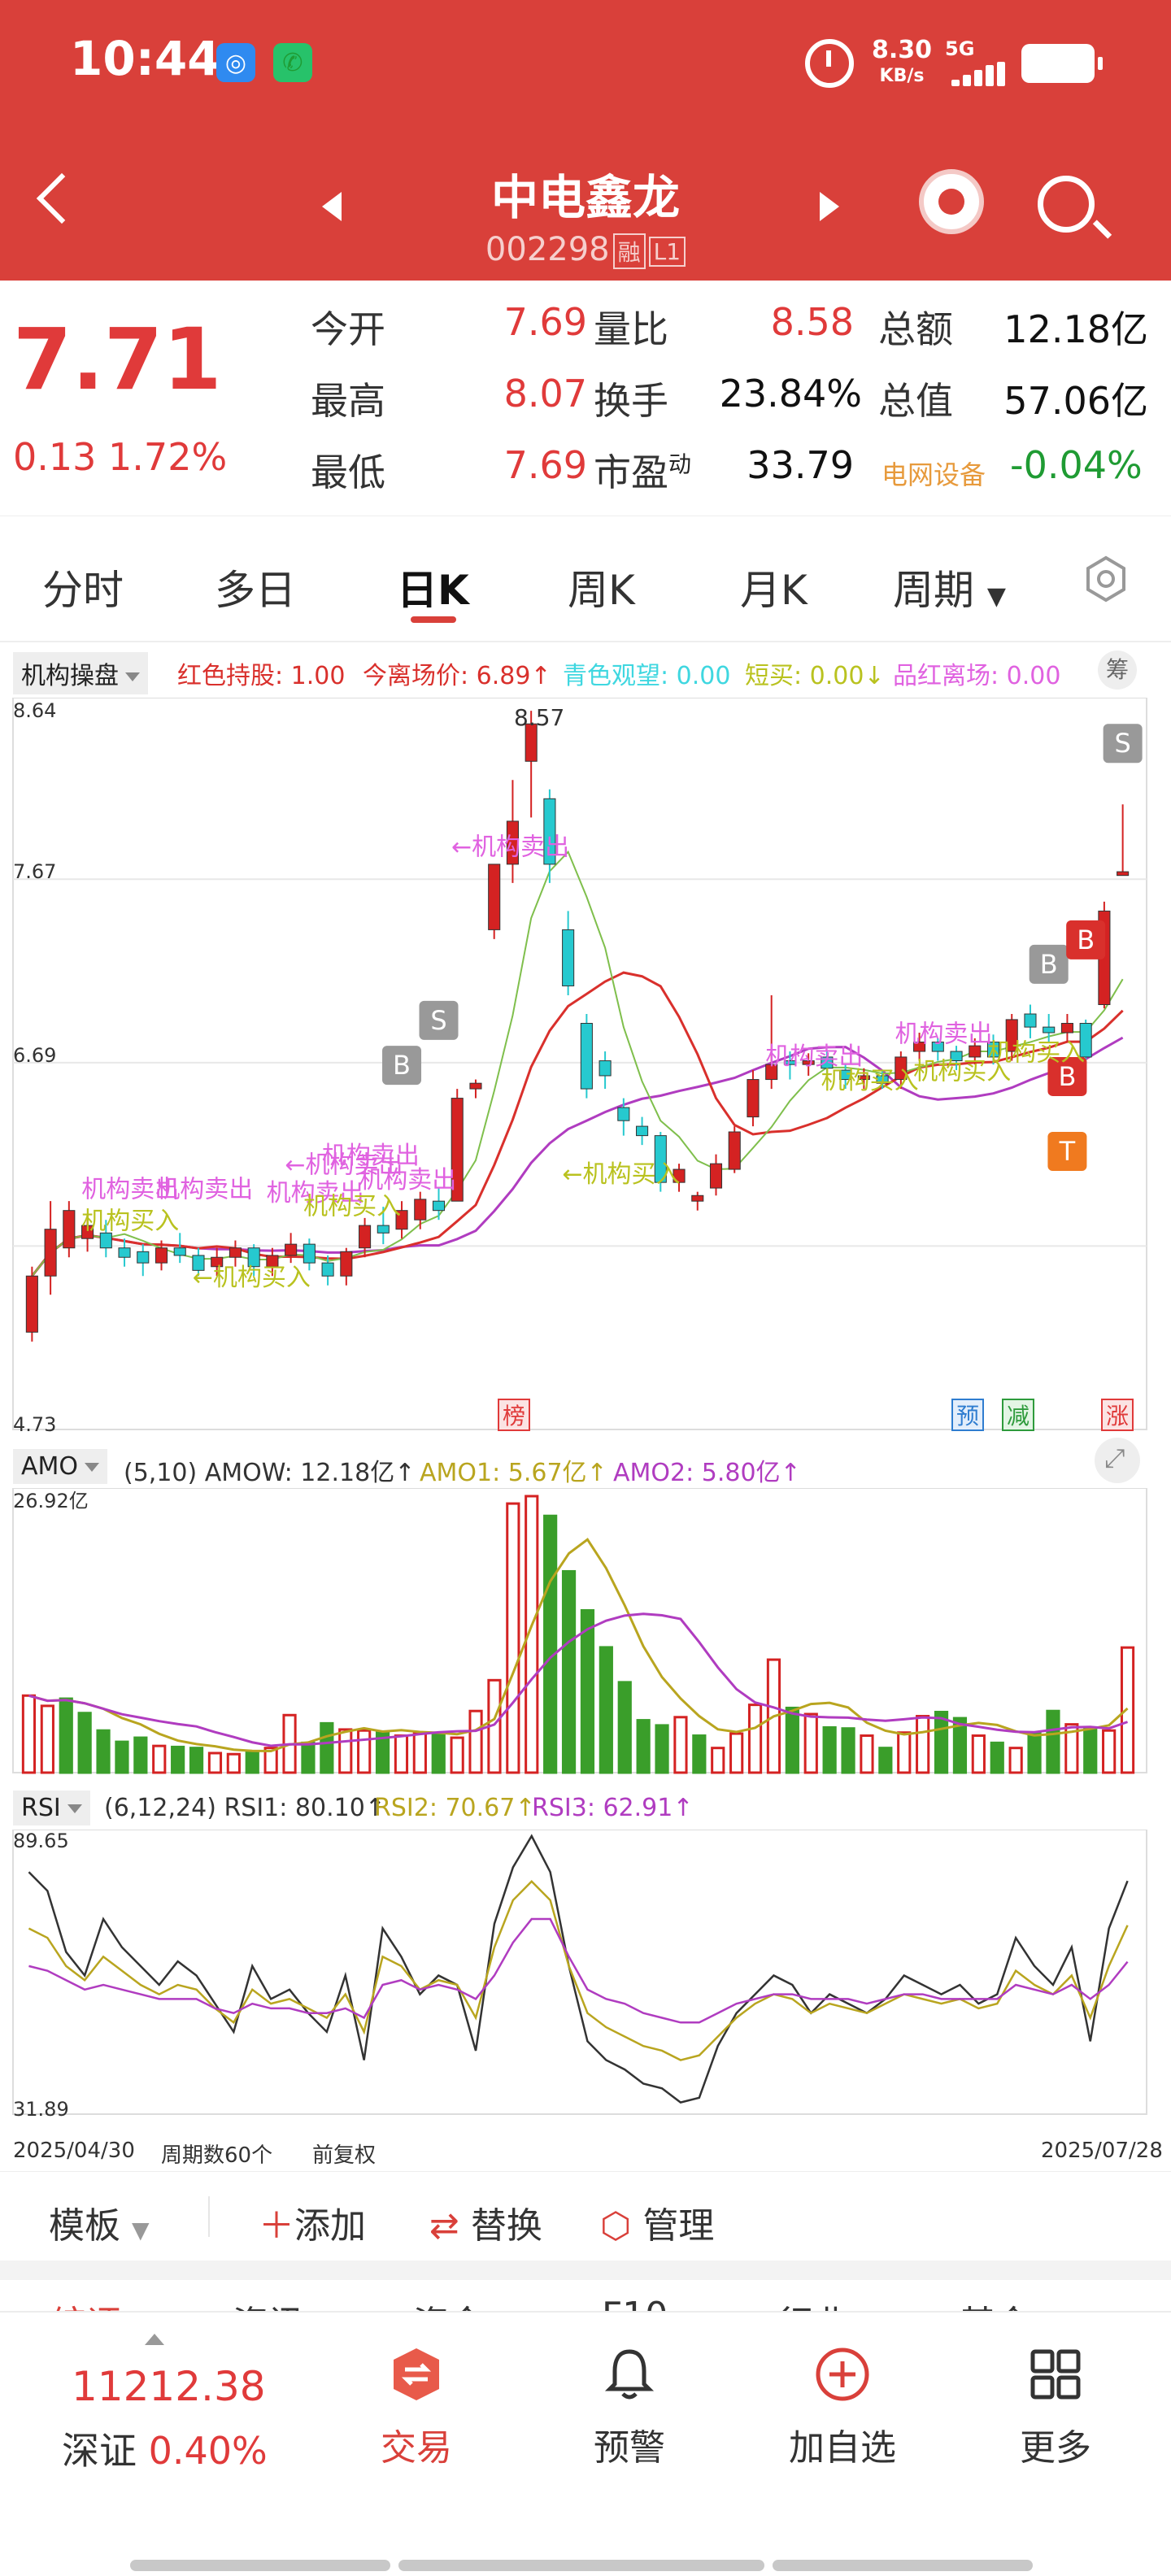 The width and height of the screenshot is (1171, 2576). I want to click on assistant-icon, so click(952, 202).